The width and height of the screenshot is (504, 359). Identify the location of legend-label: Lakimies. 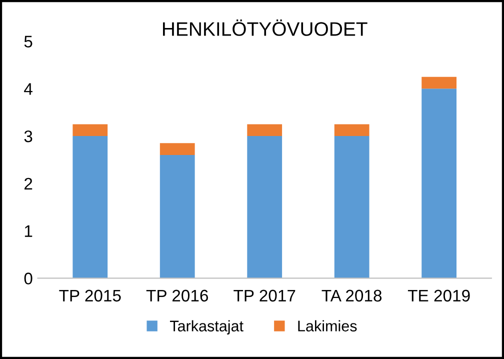
(327, 326).